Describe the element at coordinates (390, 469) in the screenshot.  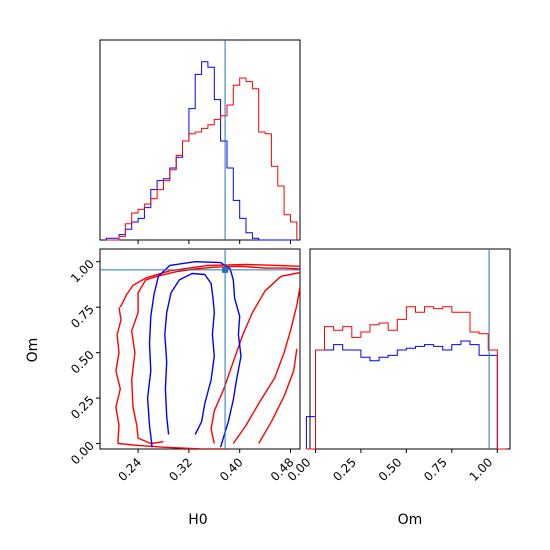
I see `histogram-om-xtick-label-2: 0.50` at that location.